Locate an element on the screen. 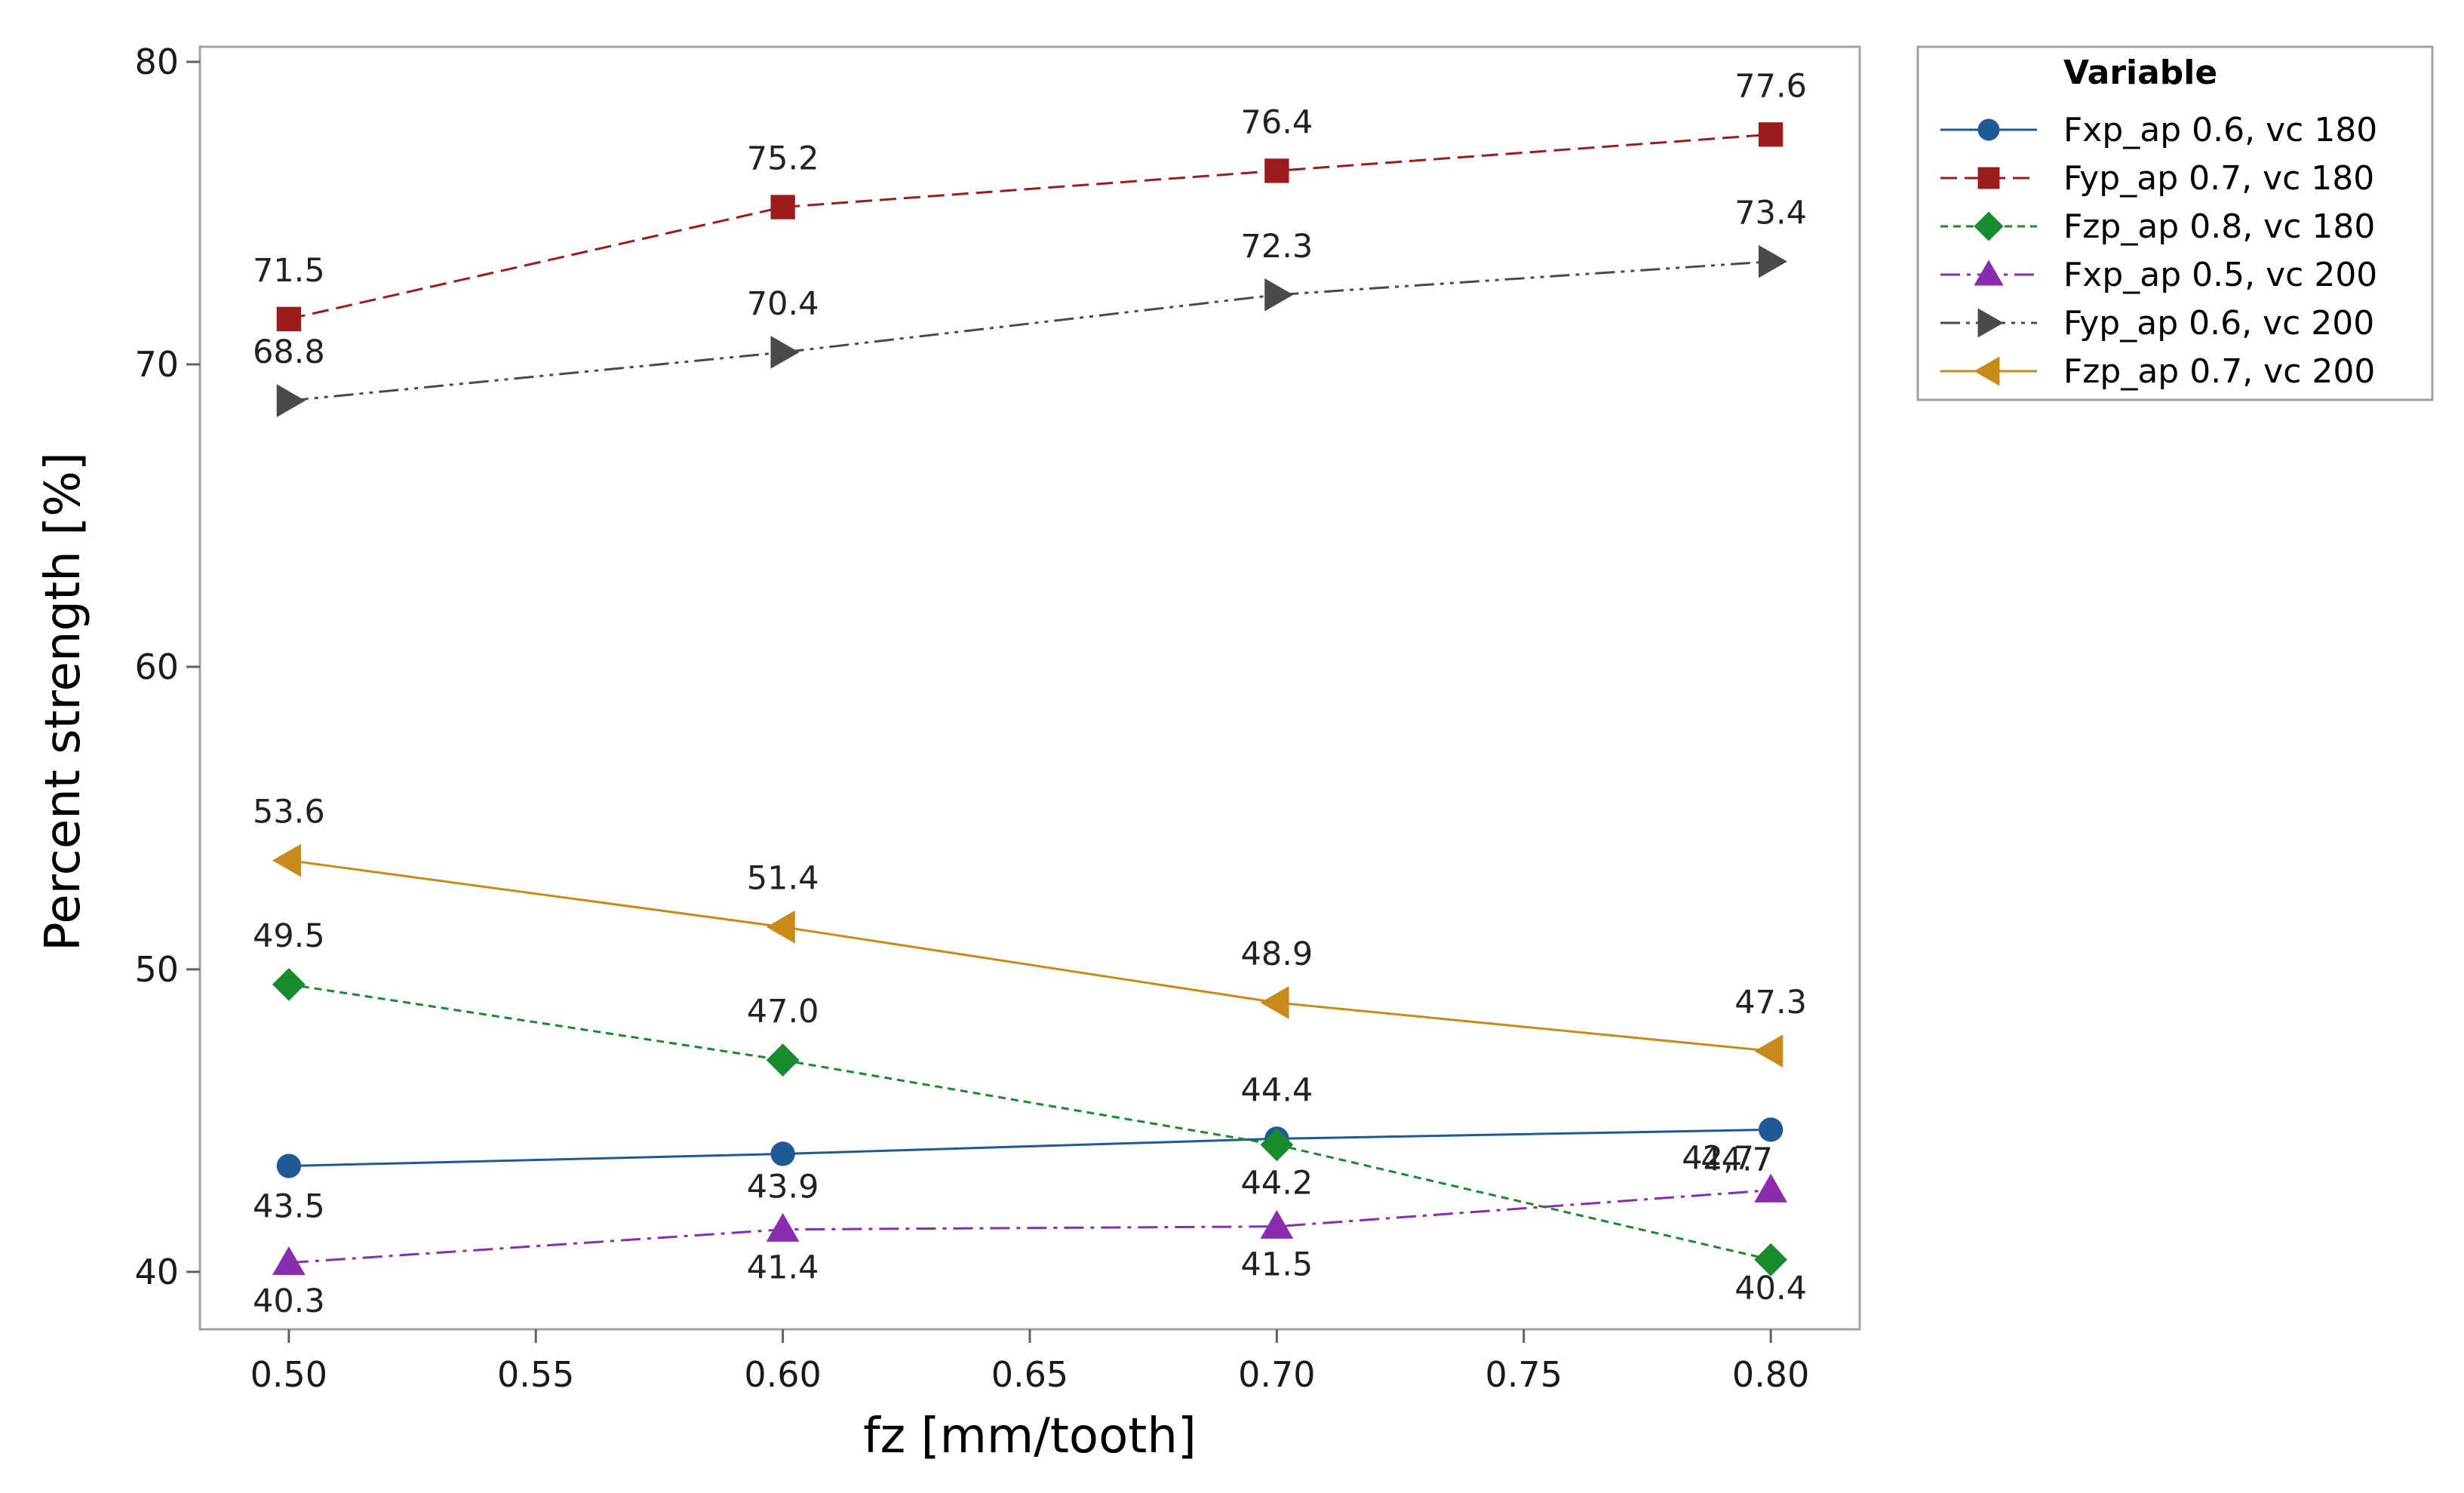  x-axis: 0.50 0.55 0.60 0.65 0.70 0.75 0.80 is located at coordinates (1030, 1361).